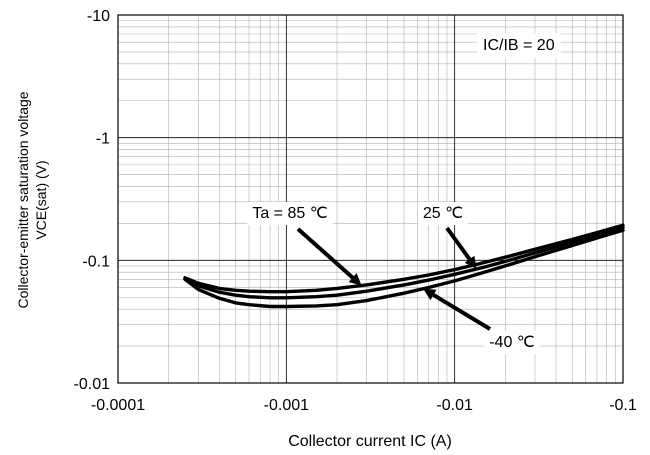 The image size is (650, 455). Describe the element at coordinates (118, 405) in the screenshot. I see `x-tick-label: -0.0001` at that location.